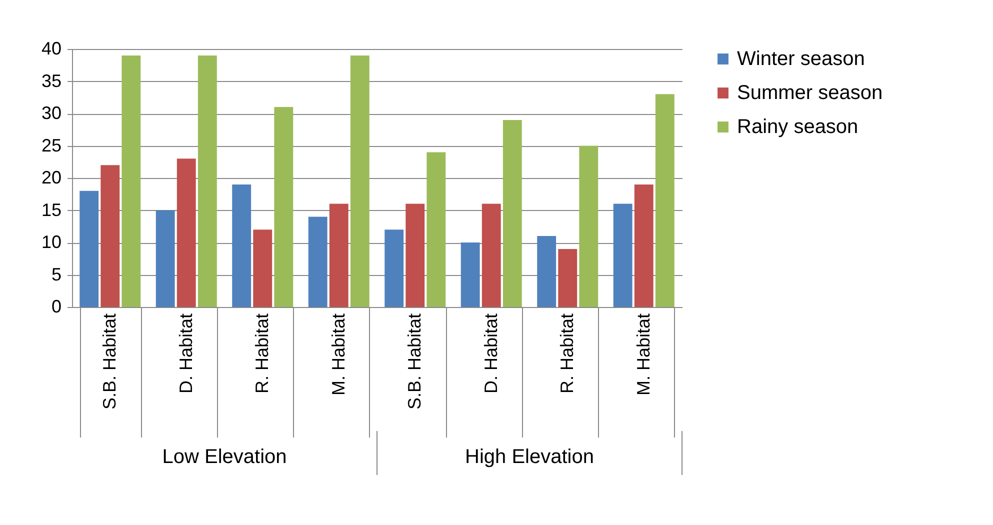  Describe the element at coordinates (801, 59) in the screenshot. I see `legend-label: Winter season` at that location.